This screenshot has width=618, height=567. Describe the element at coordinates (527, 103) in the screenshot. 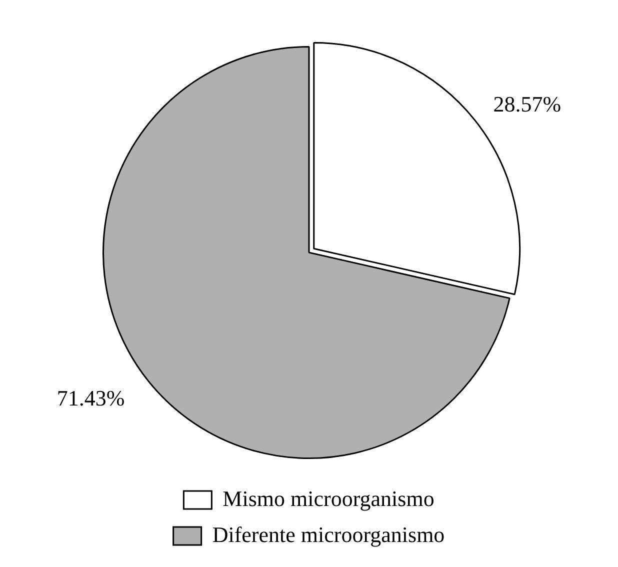

I see `data-label: 28.57%` at that location.